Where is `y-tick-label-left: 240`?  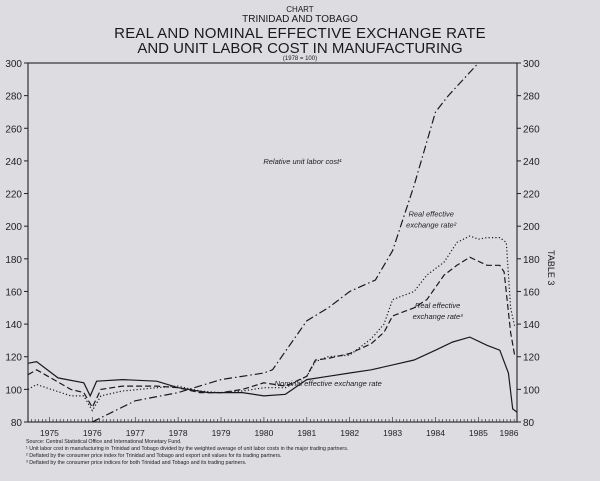
y-tick-label-left: 240 is located at coordinates (13, 162).